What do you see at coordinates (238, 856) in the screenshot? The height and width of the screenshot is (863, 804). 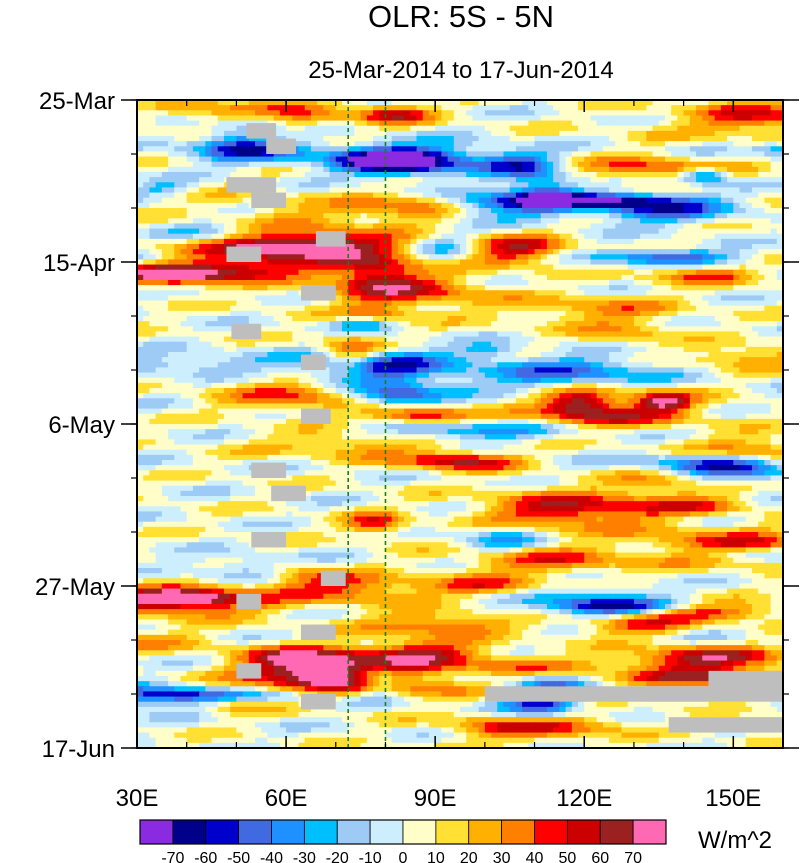 I see `colorbar-label: -50` at bounding box center [238, 856].